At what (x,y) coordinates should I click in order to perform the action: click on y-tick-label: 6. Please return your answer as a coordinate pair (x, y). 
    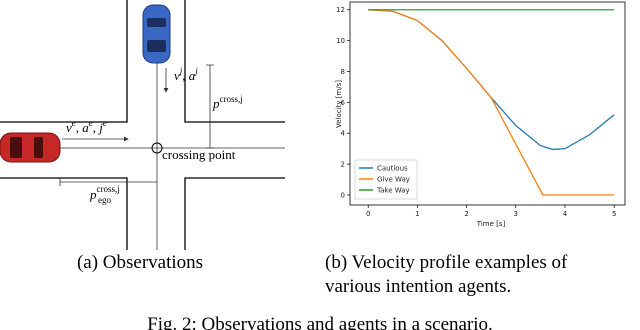
    Looking at the image, I should click on (343, 103).